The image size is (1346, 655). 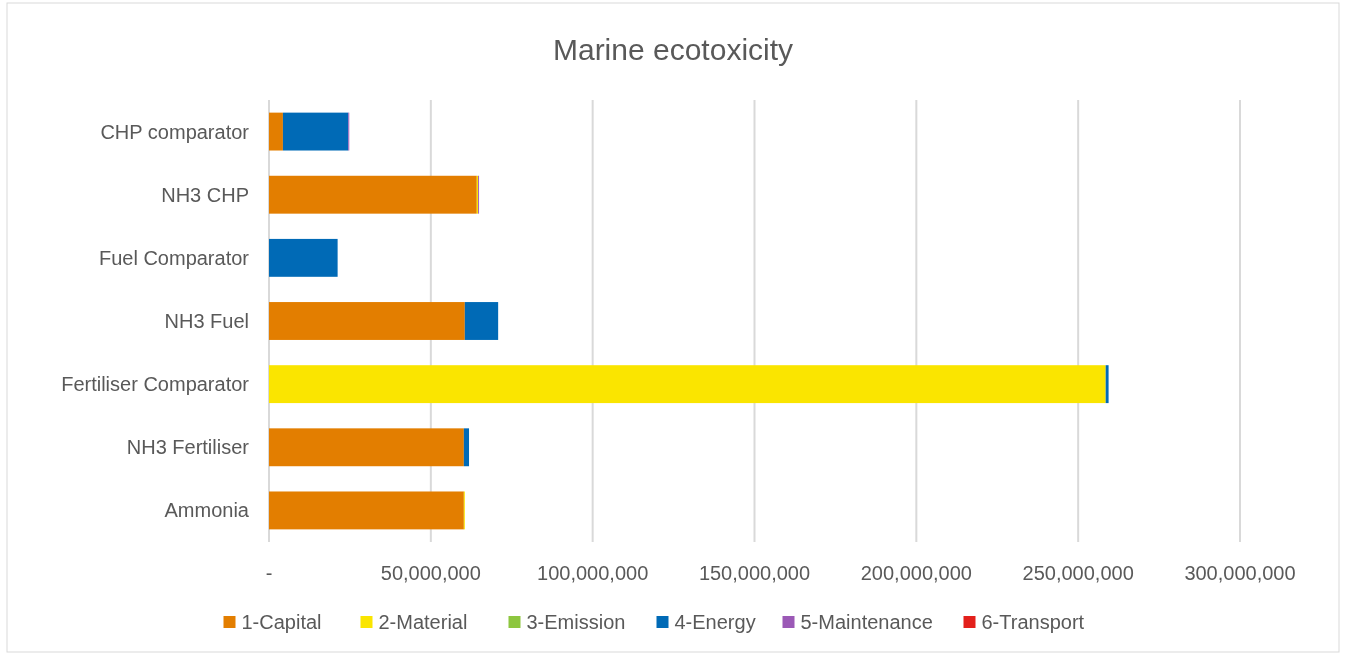 What do you see at coordinates (430, 573) in the screenshot?
I see `x-tick-label: 50,000,000` at bounding box center [430, 573].